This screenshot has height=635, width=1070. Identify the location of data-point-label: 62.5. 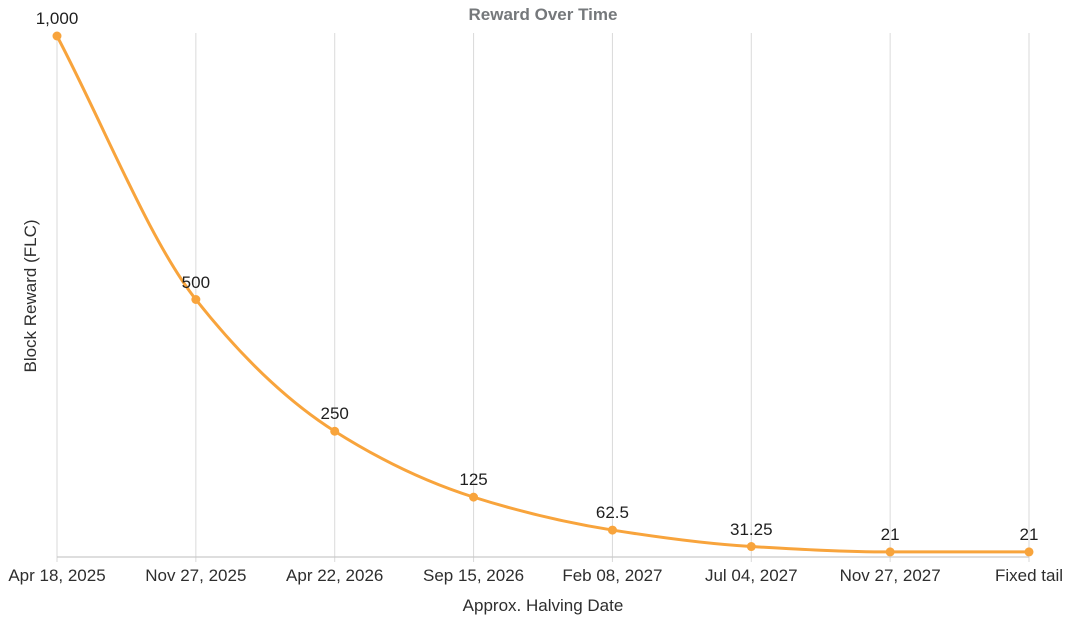
(612, 513).